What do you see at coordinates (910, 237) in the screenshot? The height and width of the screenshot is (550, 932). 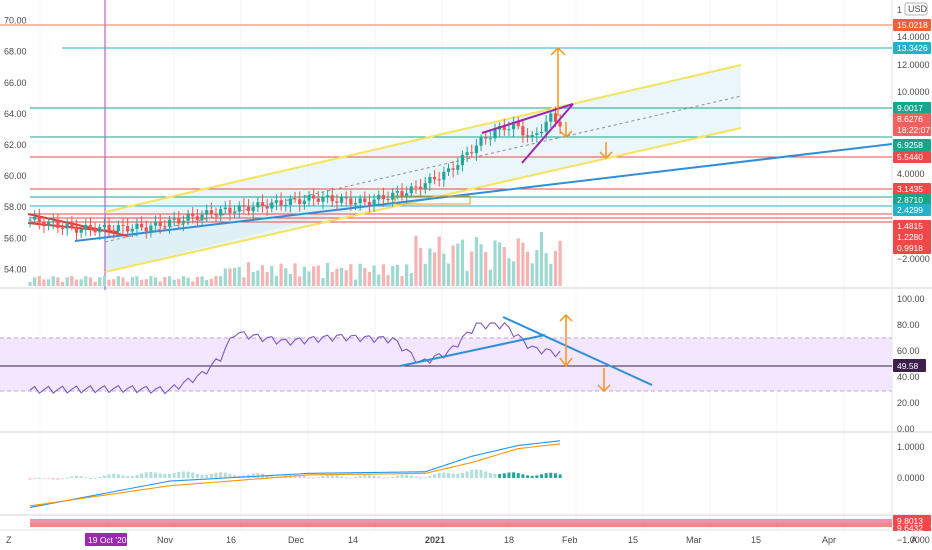 I see `price-tag-label: 1.2280` at bounding box center [910, 237].